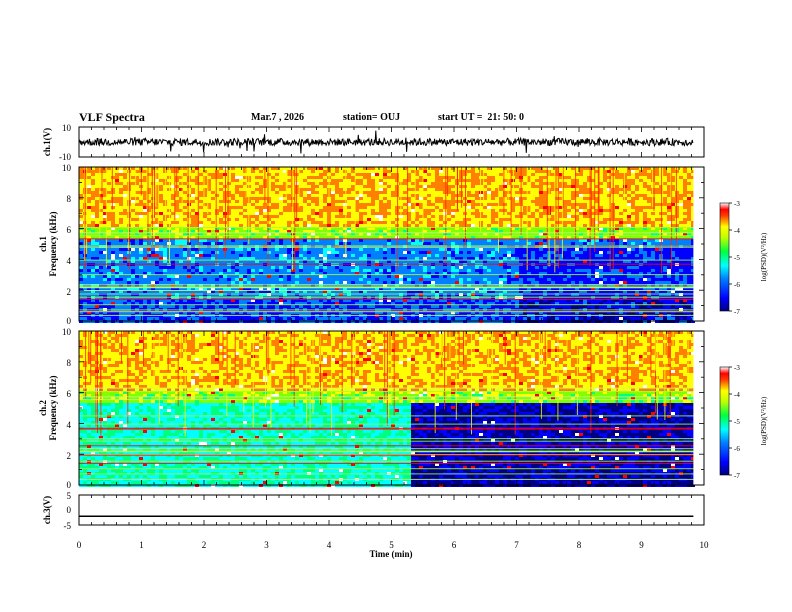 This screenshot has height=612, width=792. What do you see at coordinates (69, 425) in the screenshot?
I see `spec2-ytick-4: 4` at bounding box center [69, 425].